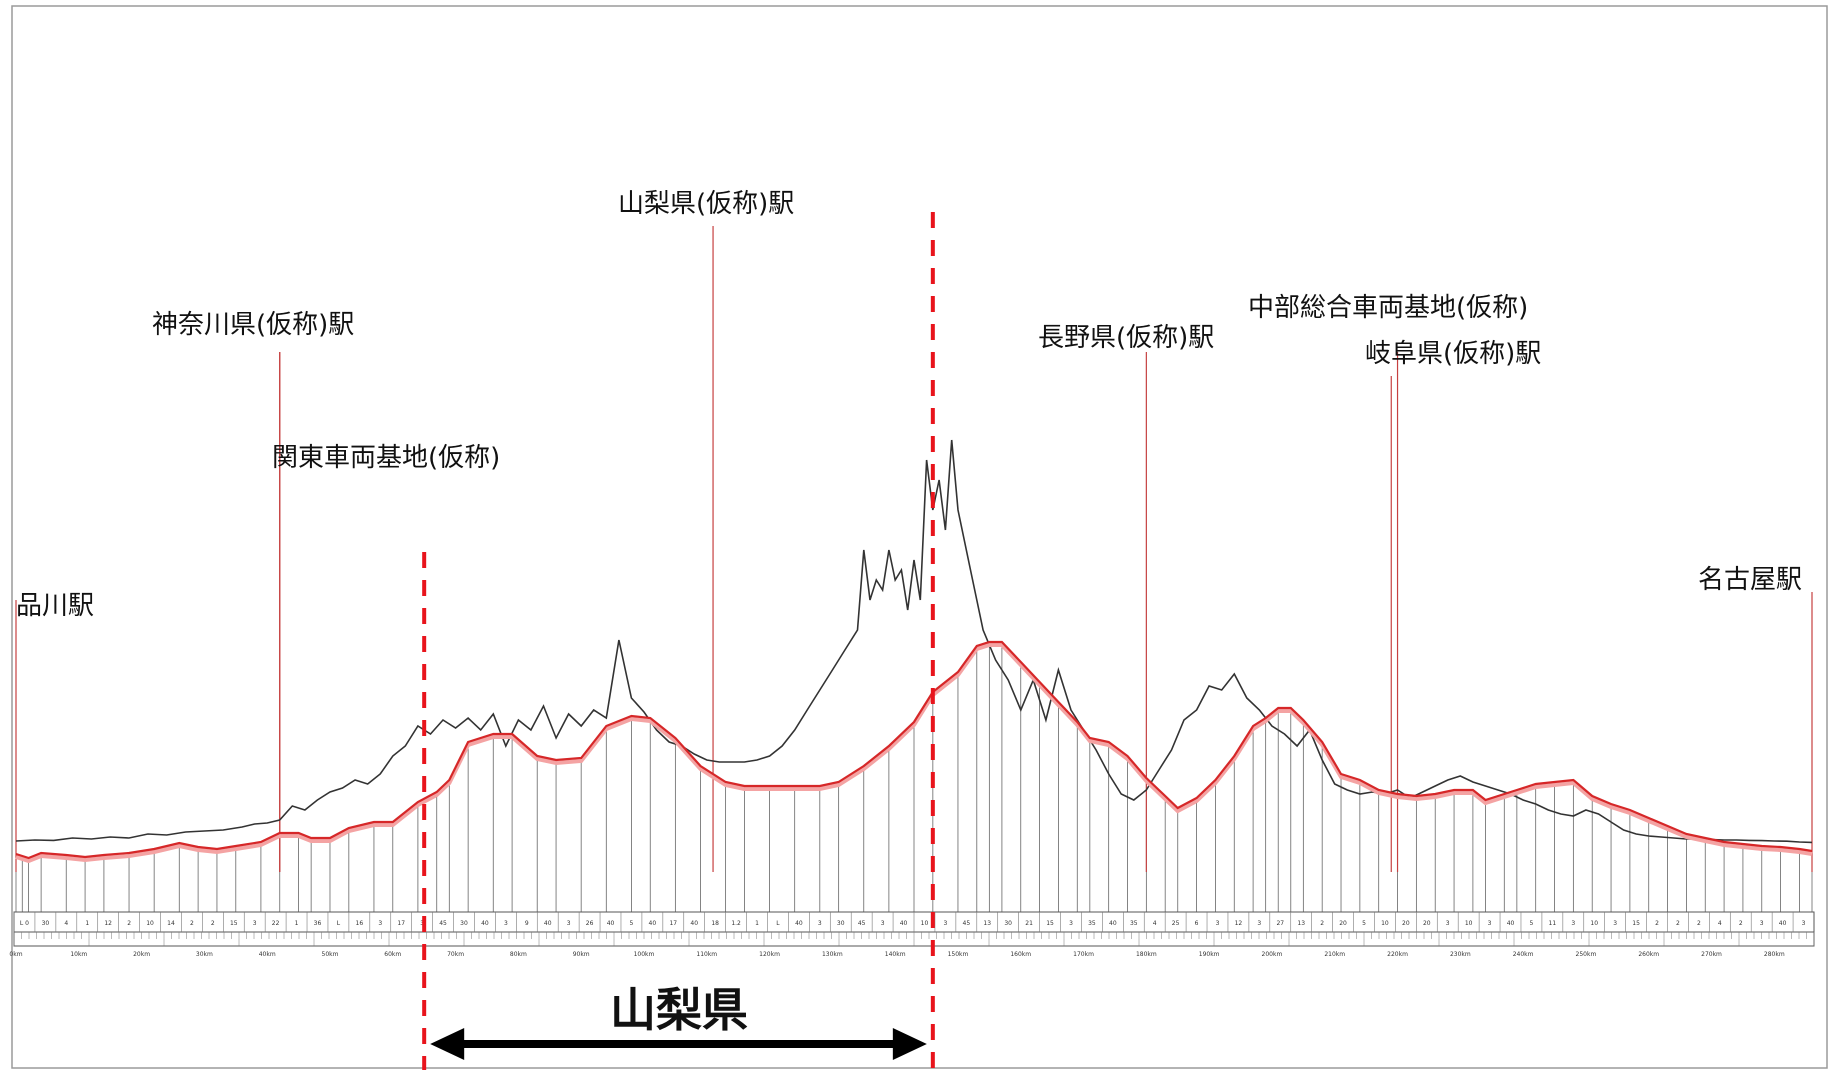 This screenshot has width=1834, height=1077. Describe the element at coordinates (1711, 954) in the screenshot. I see `km-tick-label: 270km` at that location.